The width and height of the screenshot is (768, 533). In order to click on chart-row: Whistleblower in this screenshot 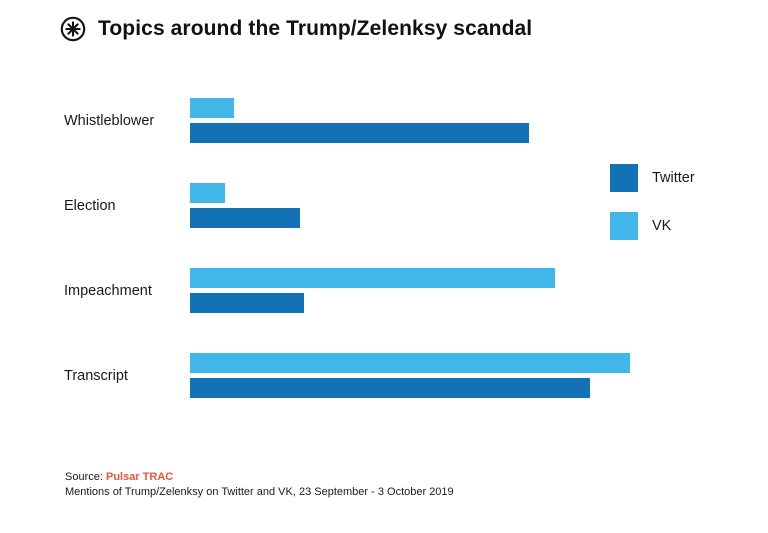, I will do `click(347, 120)`.